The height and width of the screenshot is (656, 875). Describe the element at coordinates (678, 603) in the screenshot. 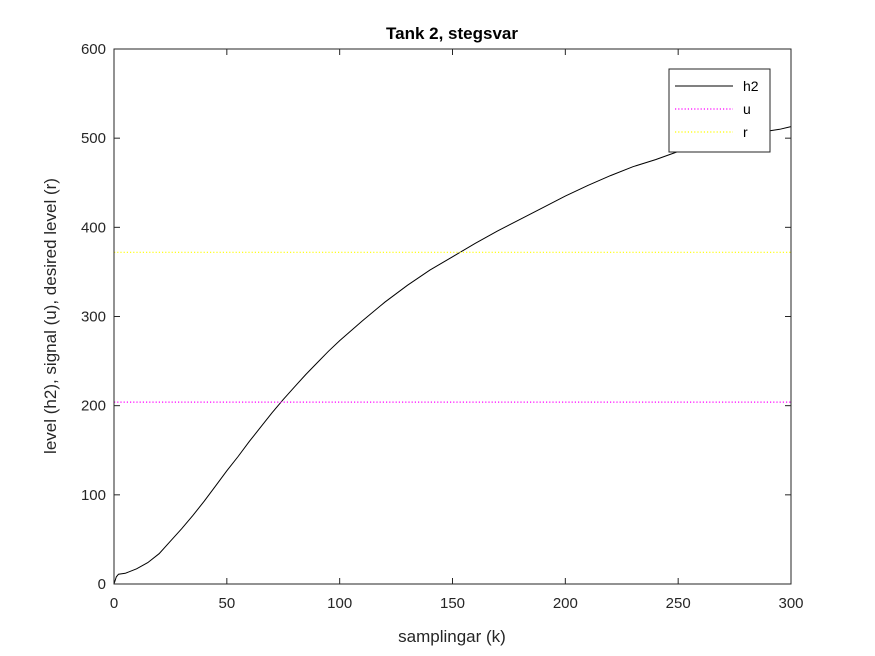

I see `x-tick-label: 250` at that location.